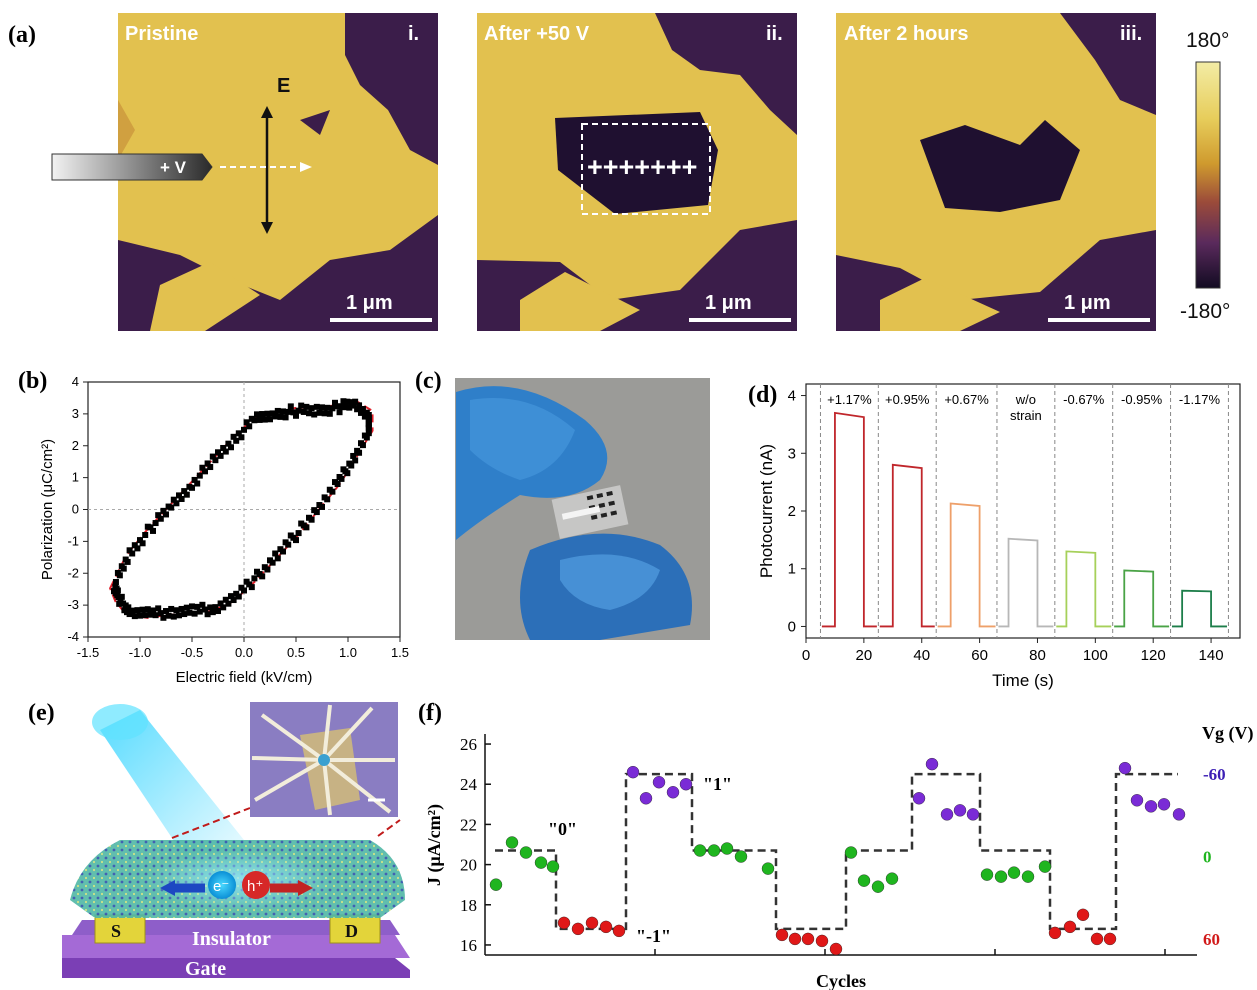  What do you see at coordinates (244, 652) in the screenshot?
I see `x-tick-label: 0.0` at bounding box center [244, 652].